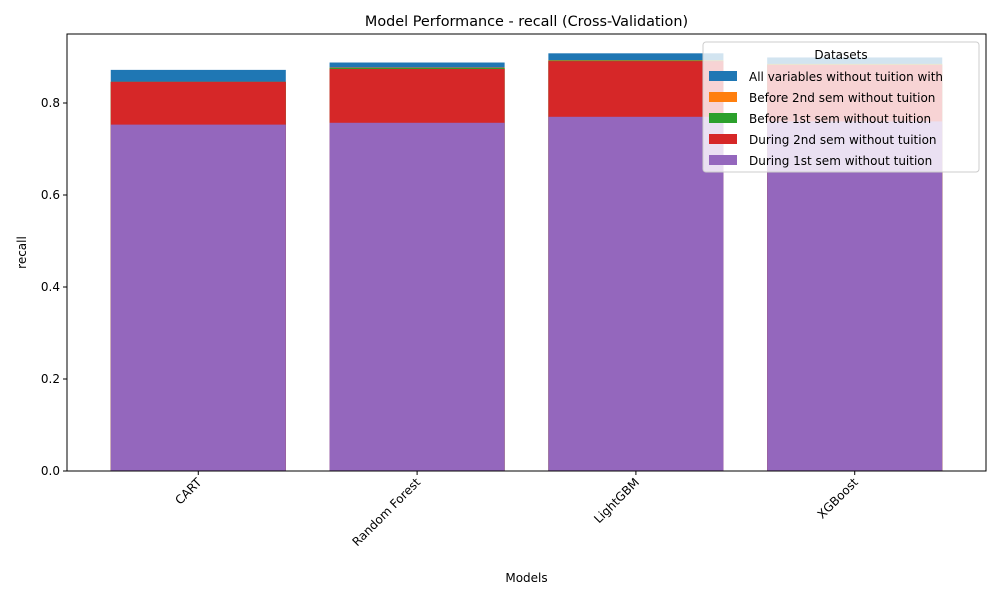 The image size is (1000, 600). I want to click on x-axis-label: Models, so click(526, 578).